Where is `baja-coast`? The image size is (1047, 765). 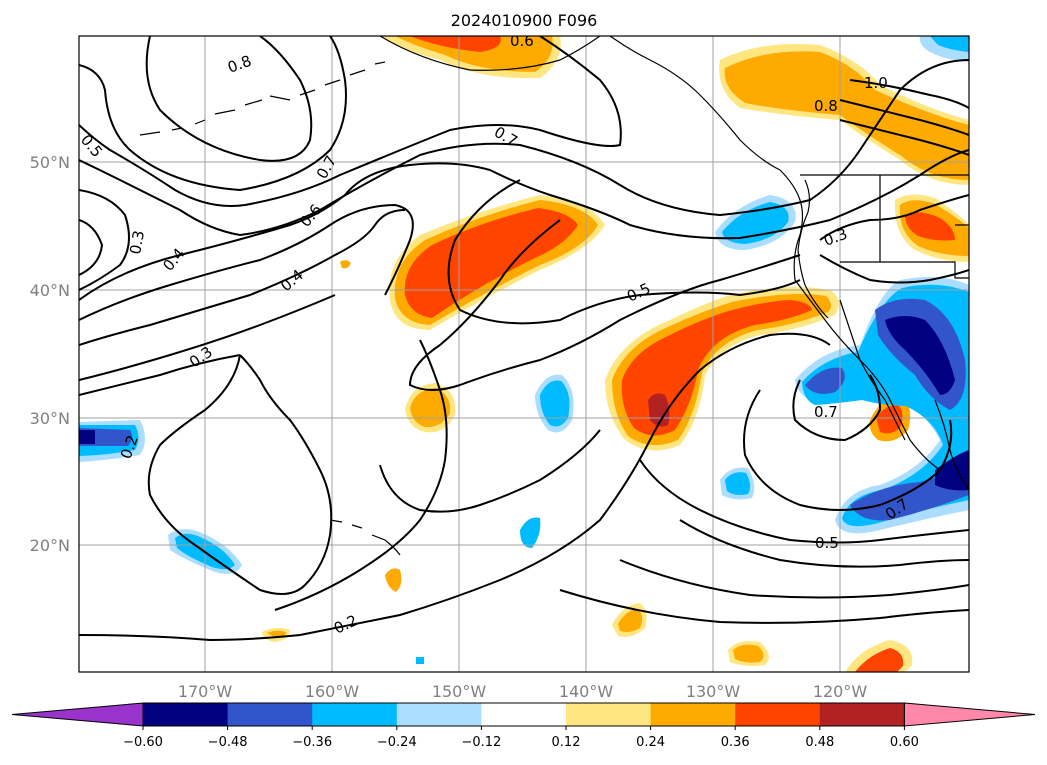 baja-coast is located at coordinates (904, 395).